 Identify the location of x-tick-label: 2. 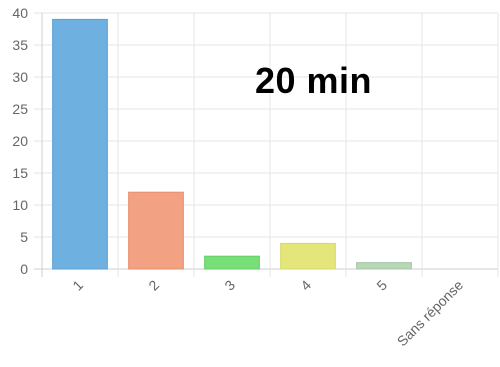
(153, 285).